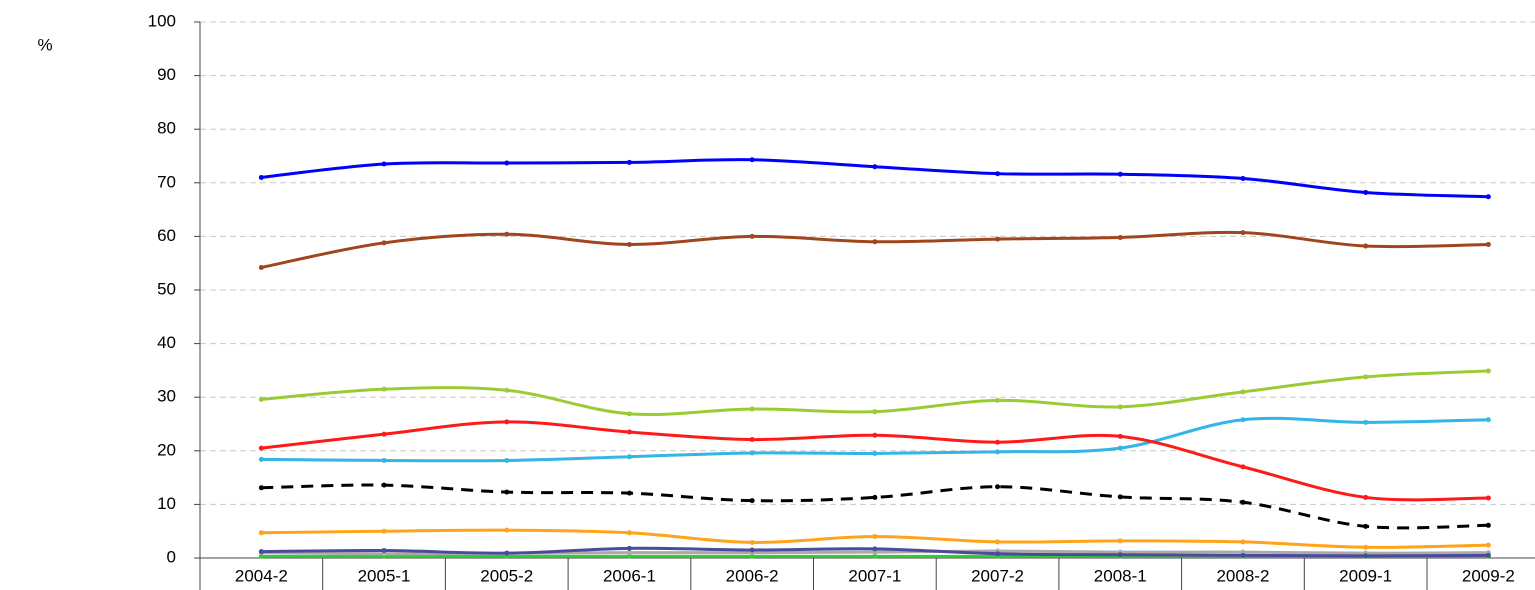  What do you see at coordinates (1242, 575) in the screenshot?
I see `x-tick-label: 2008-2` at bounding box center [1242, 575].